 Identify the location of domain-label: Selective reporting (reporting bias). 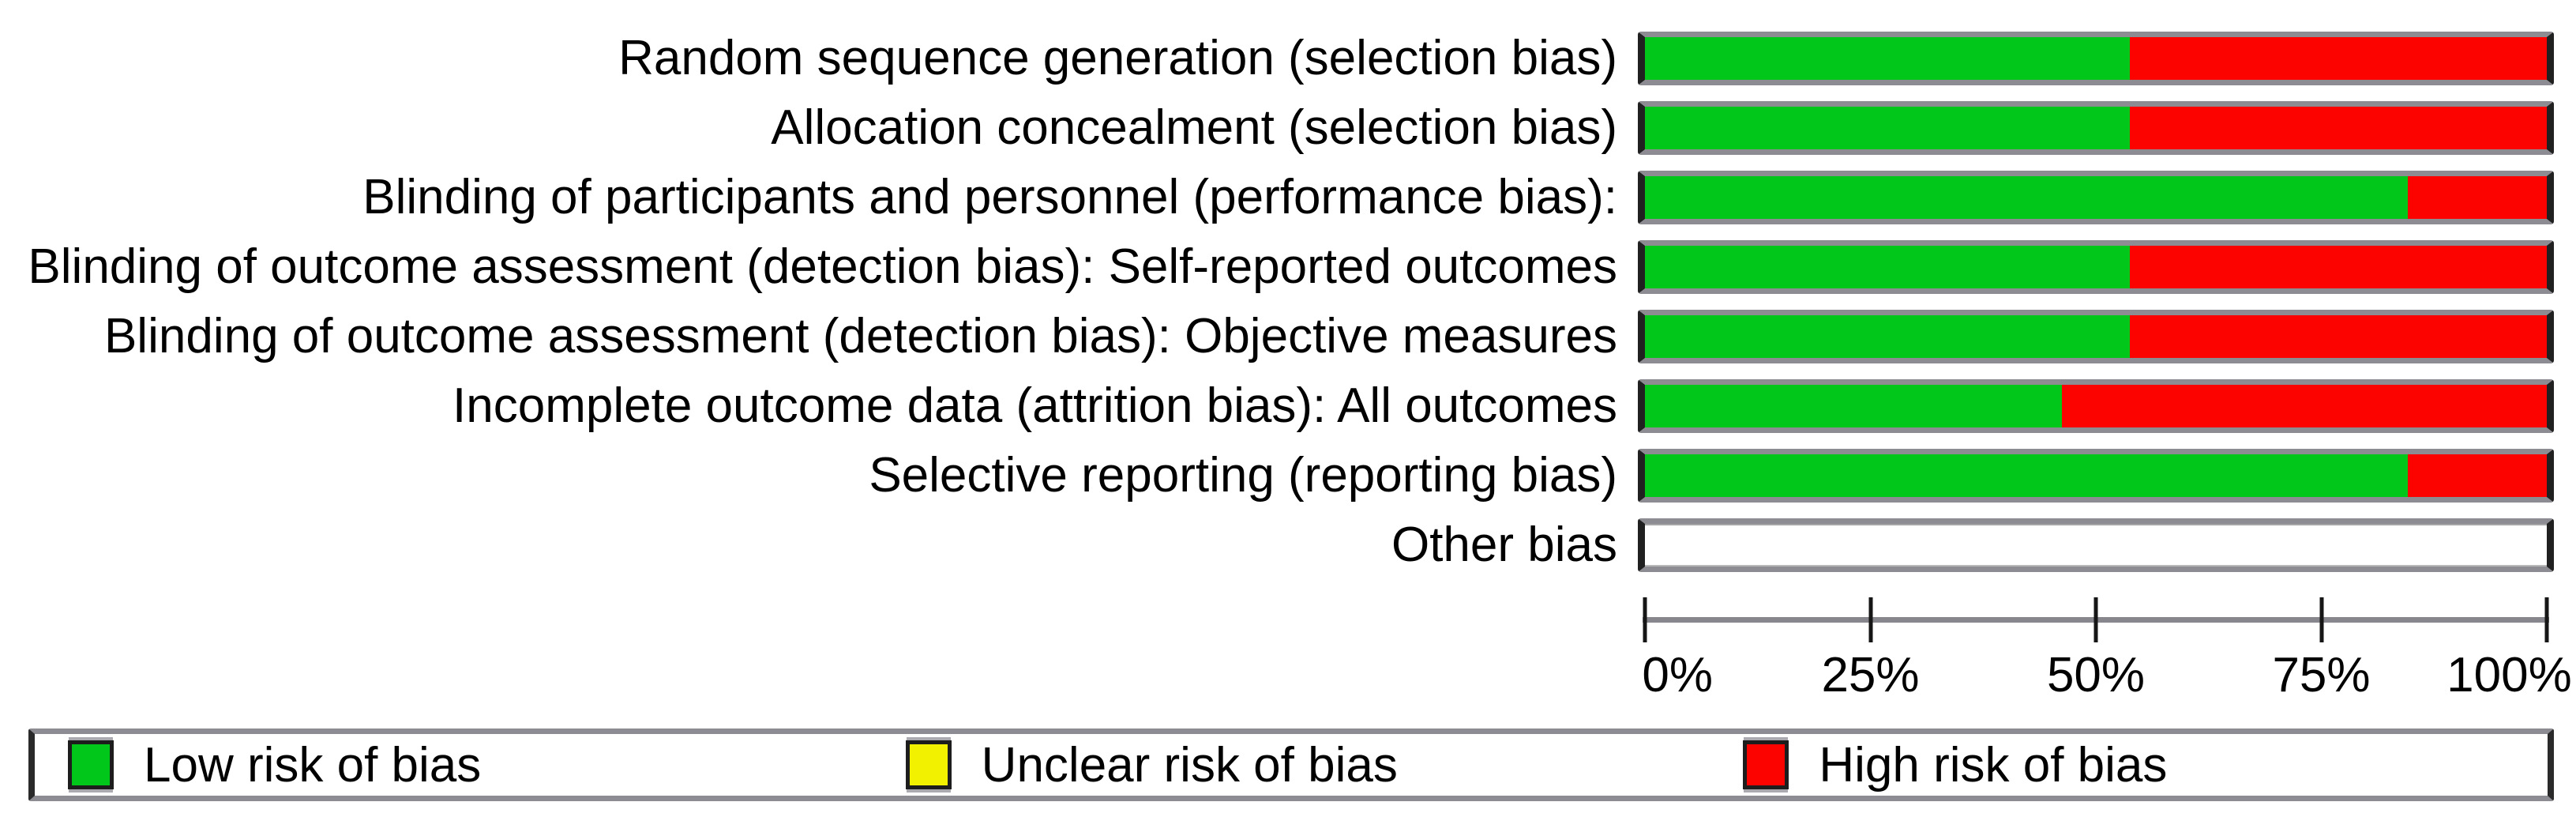
(1243, 475).